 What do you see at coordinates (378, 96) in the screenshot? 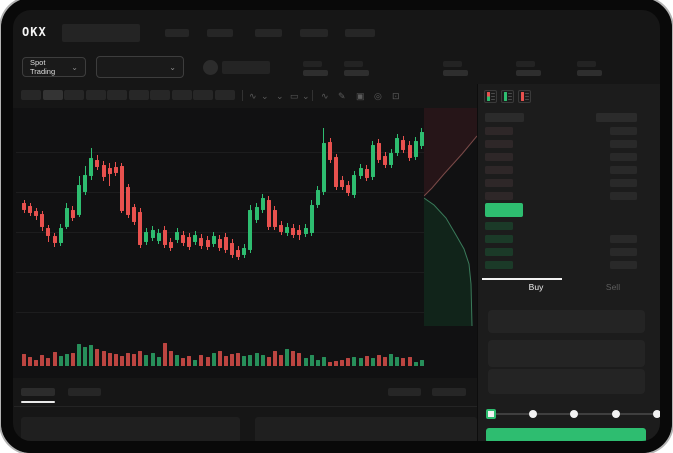
I see `settings-icon: ◎` at bounding box center [378, 96].